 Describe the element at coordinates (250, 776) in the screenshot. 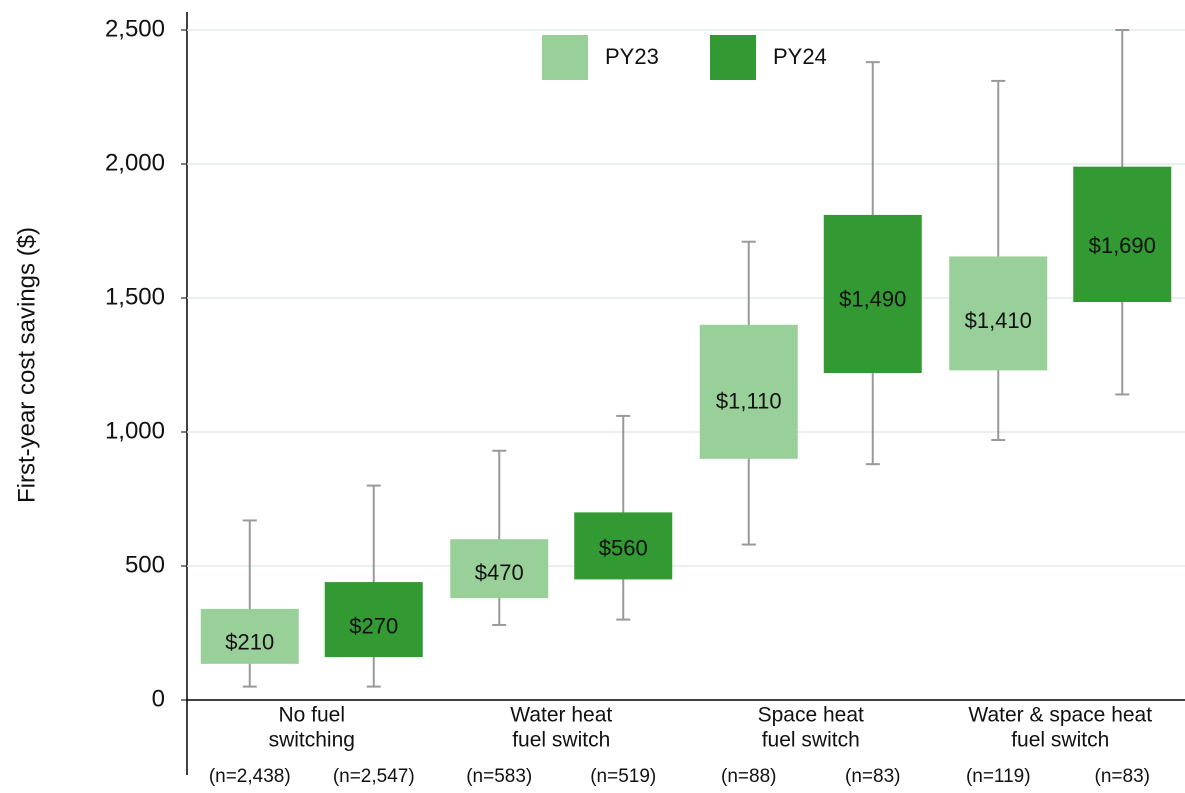

I see `n-label: (n=2,438)` at that location.